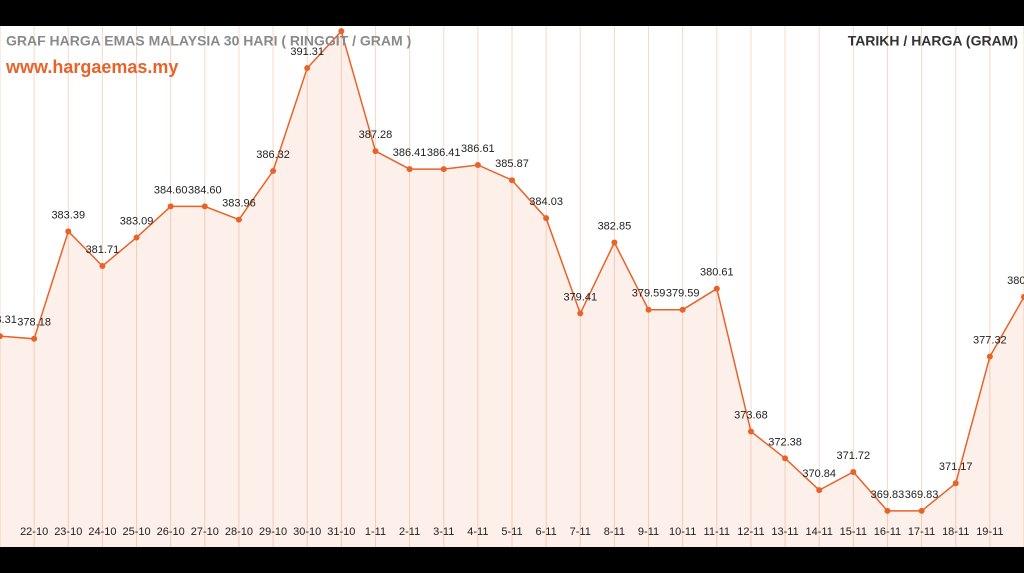 This screenshot has height=573, width=1024. What do you see at coordinates (750, 532) in the screenshot?
I see `x-tick-label: 12-11` at bounding box center [750, 532].